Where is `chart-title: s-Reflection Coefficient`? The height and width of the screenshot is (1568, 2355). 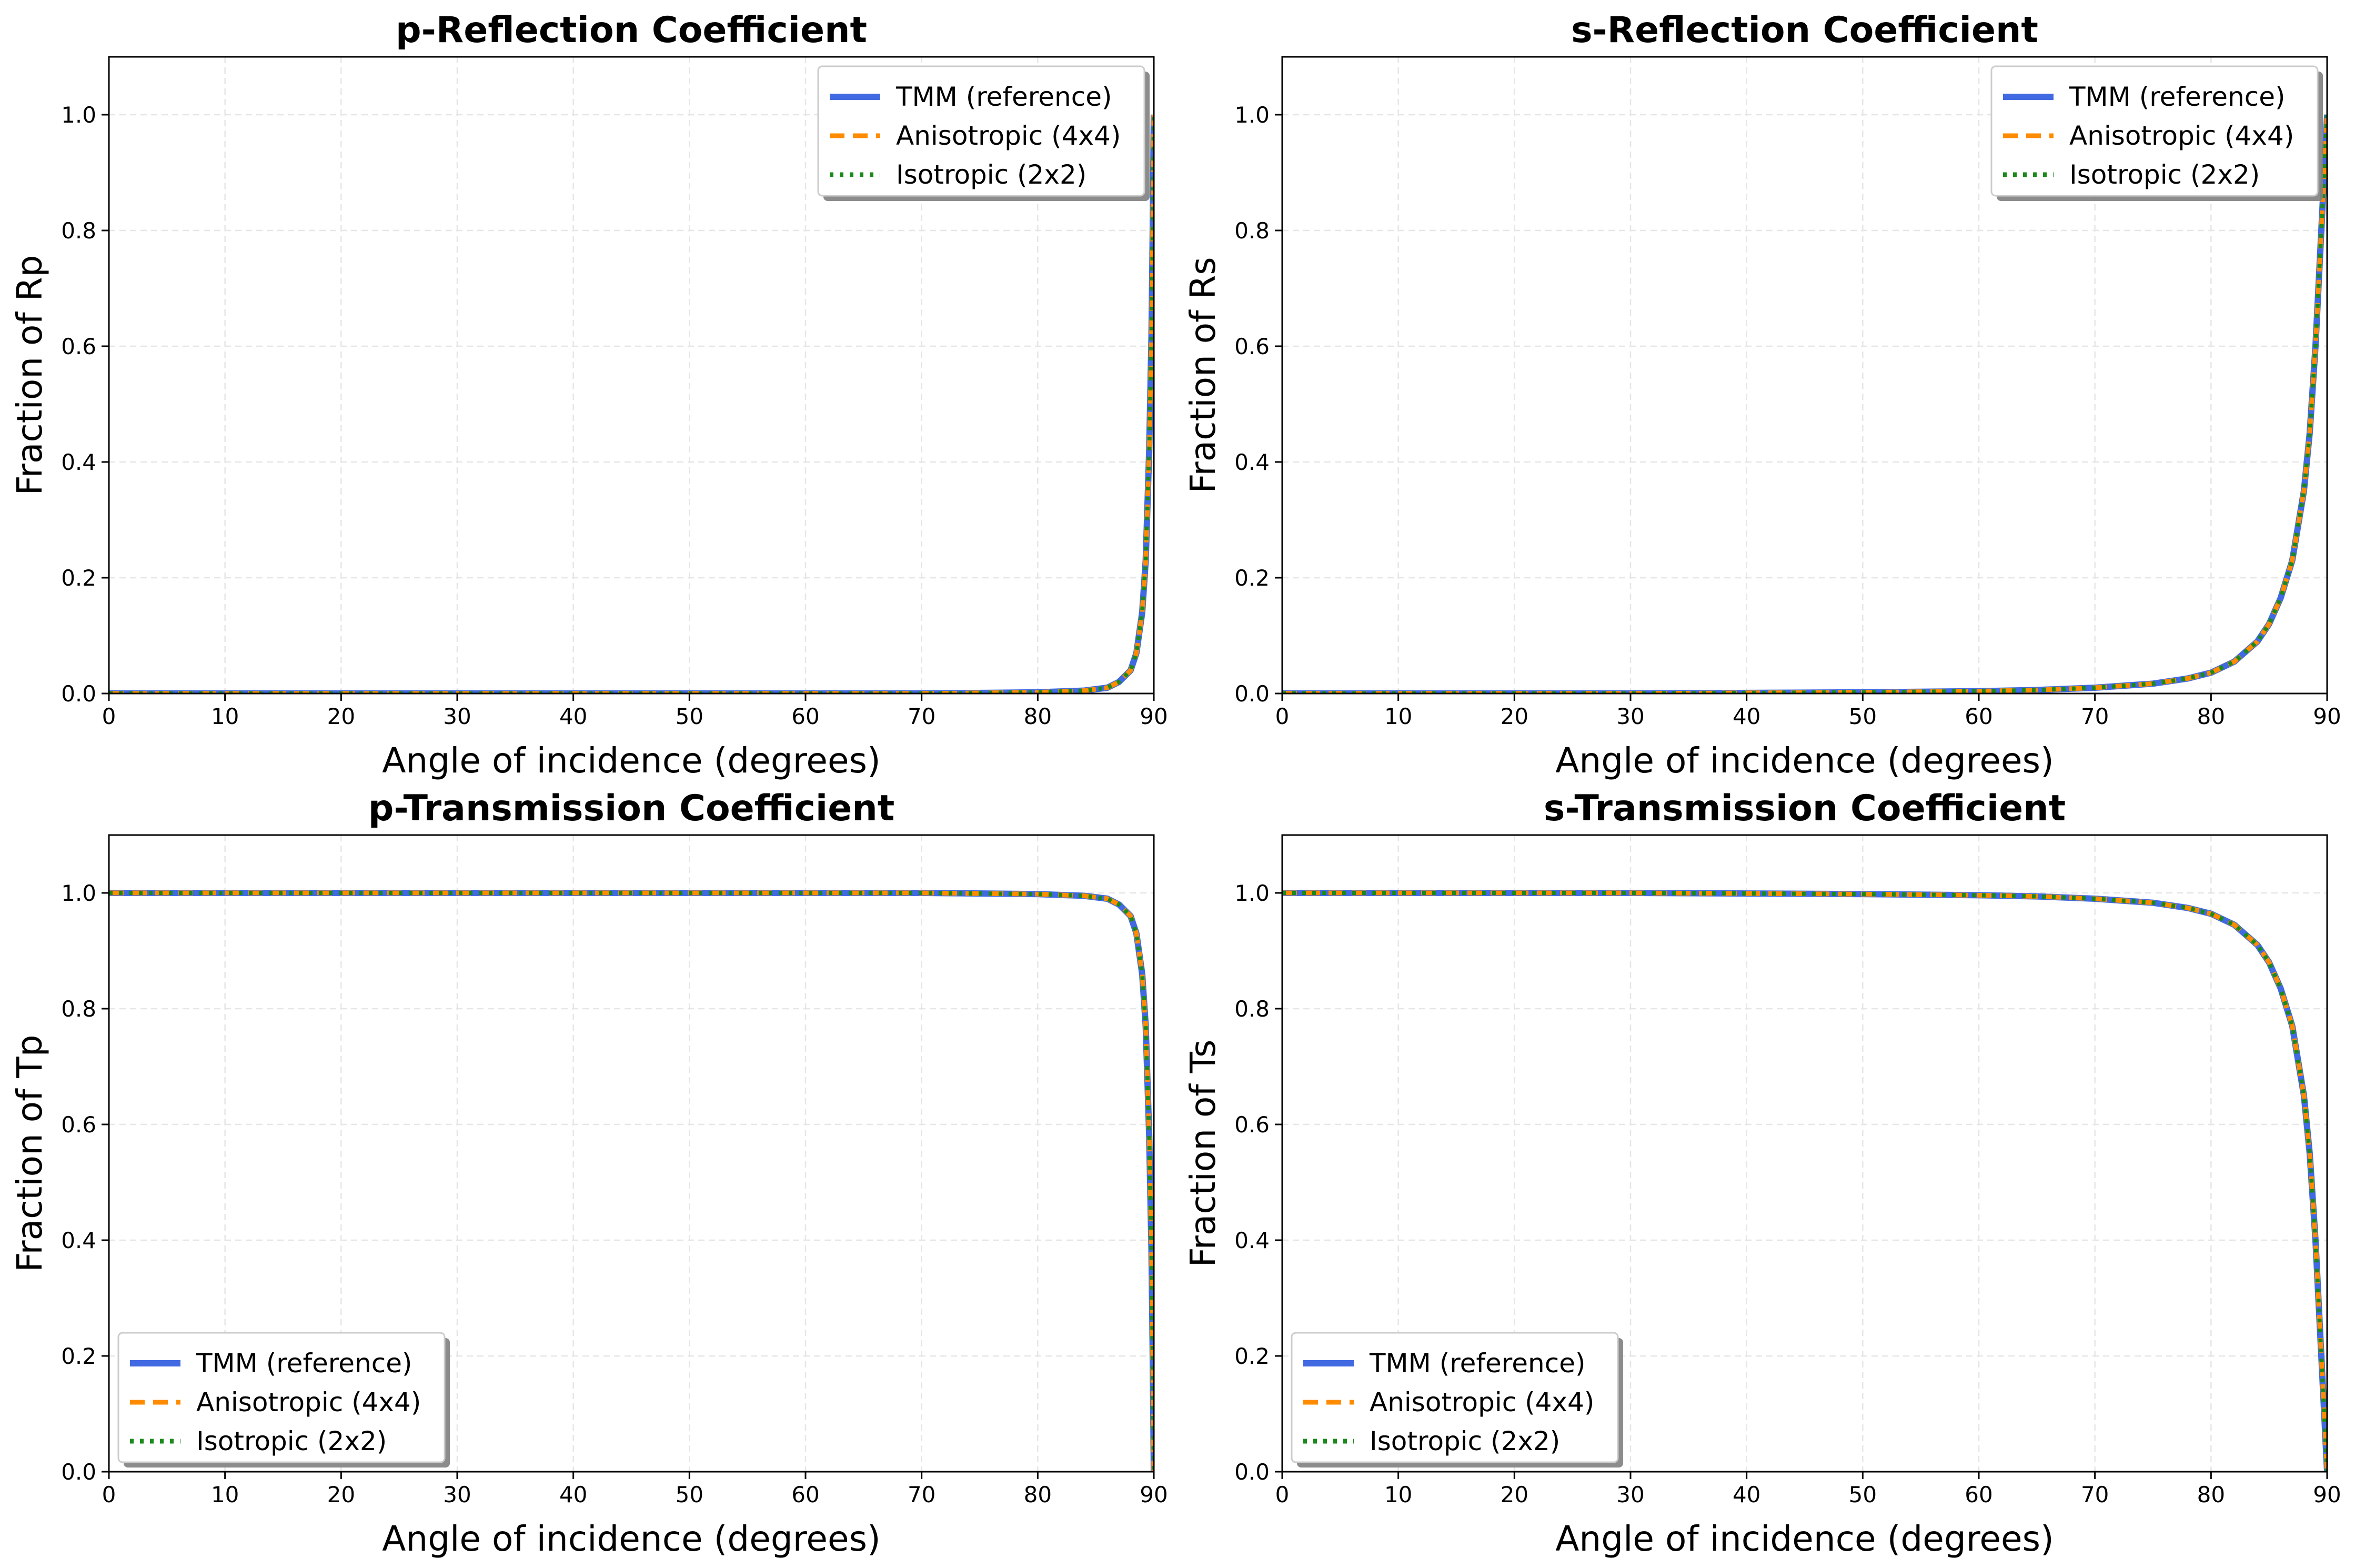 chart-title: s-Reflection Coefficient is located at coordinates (1804, 30).